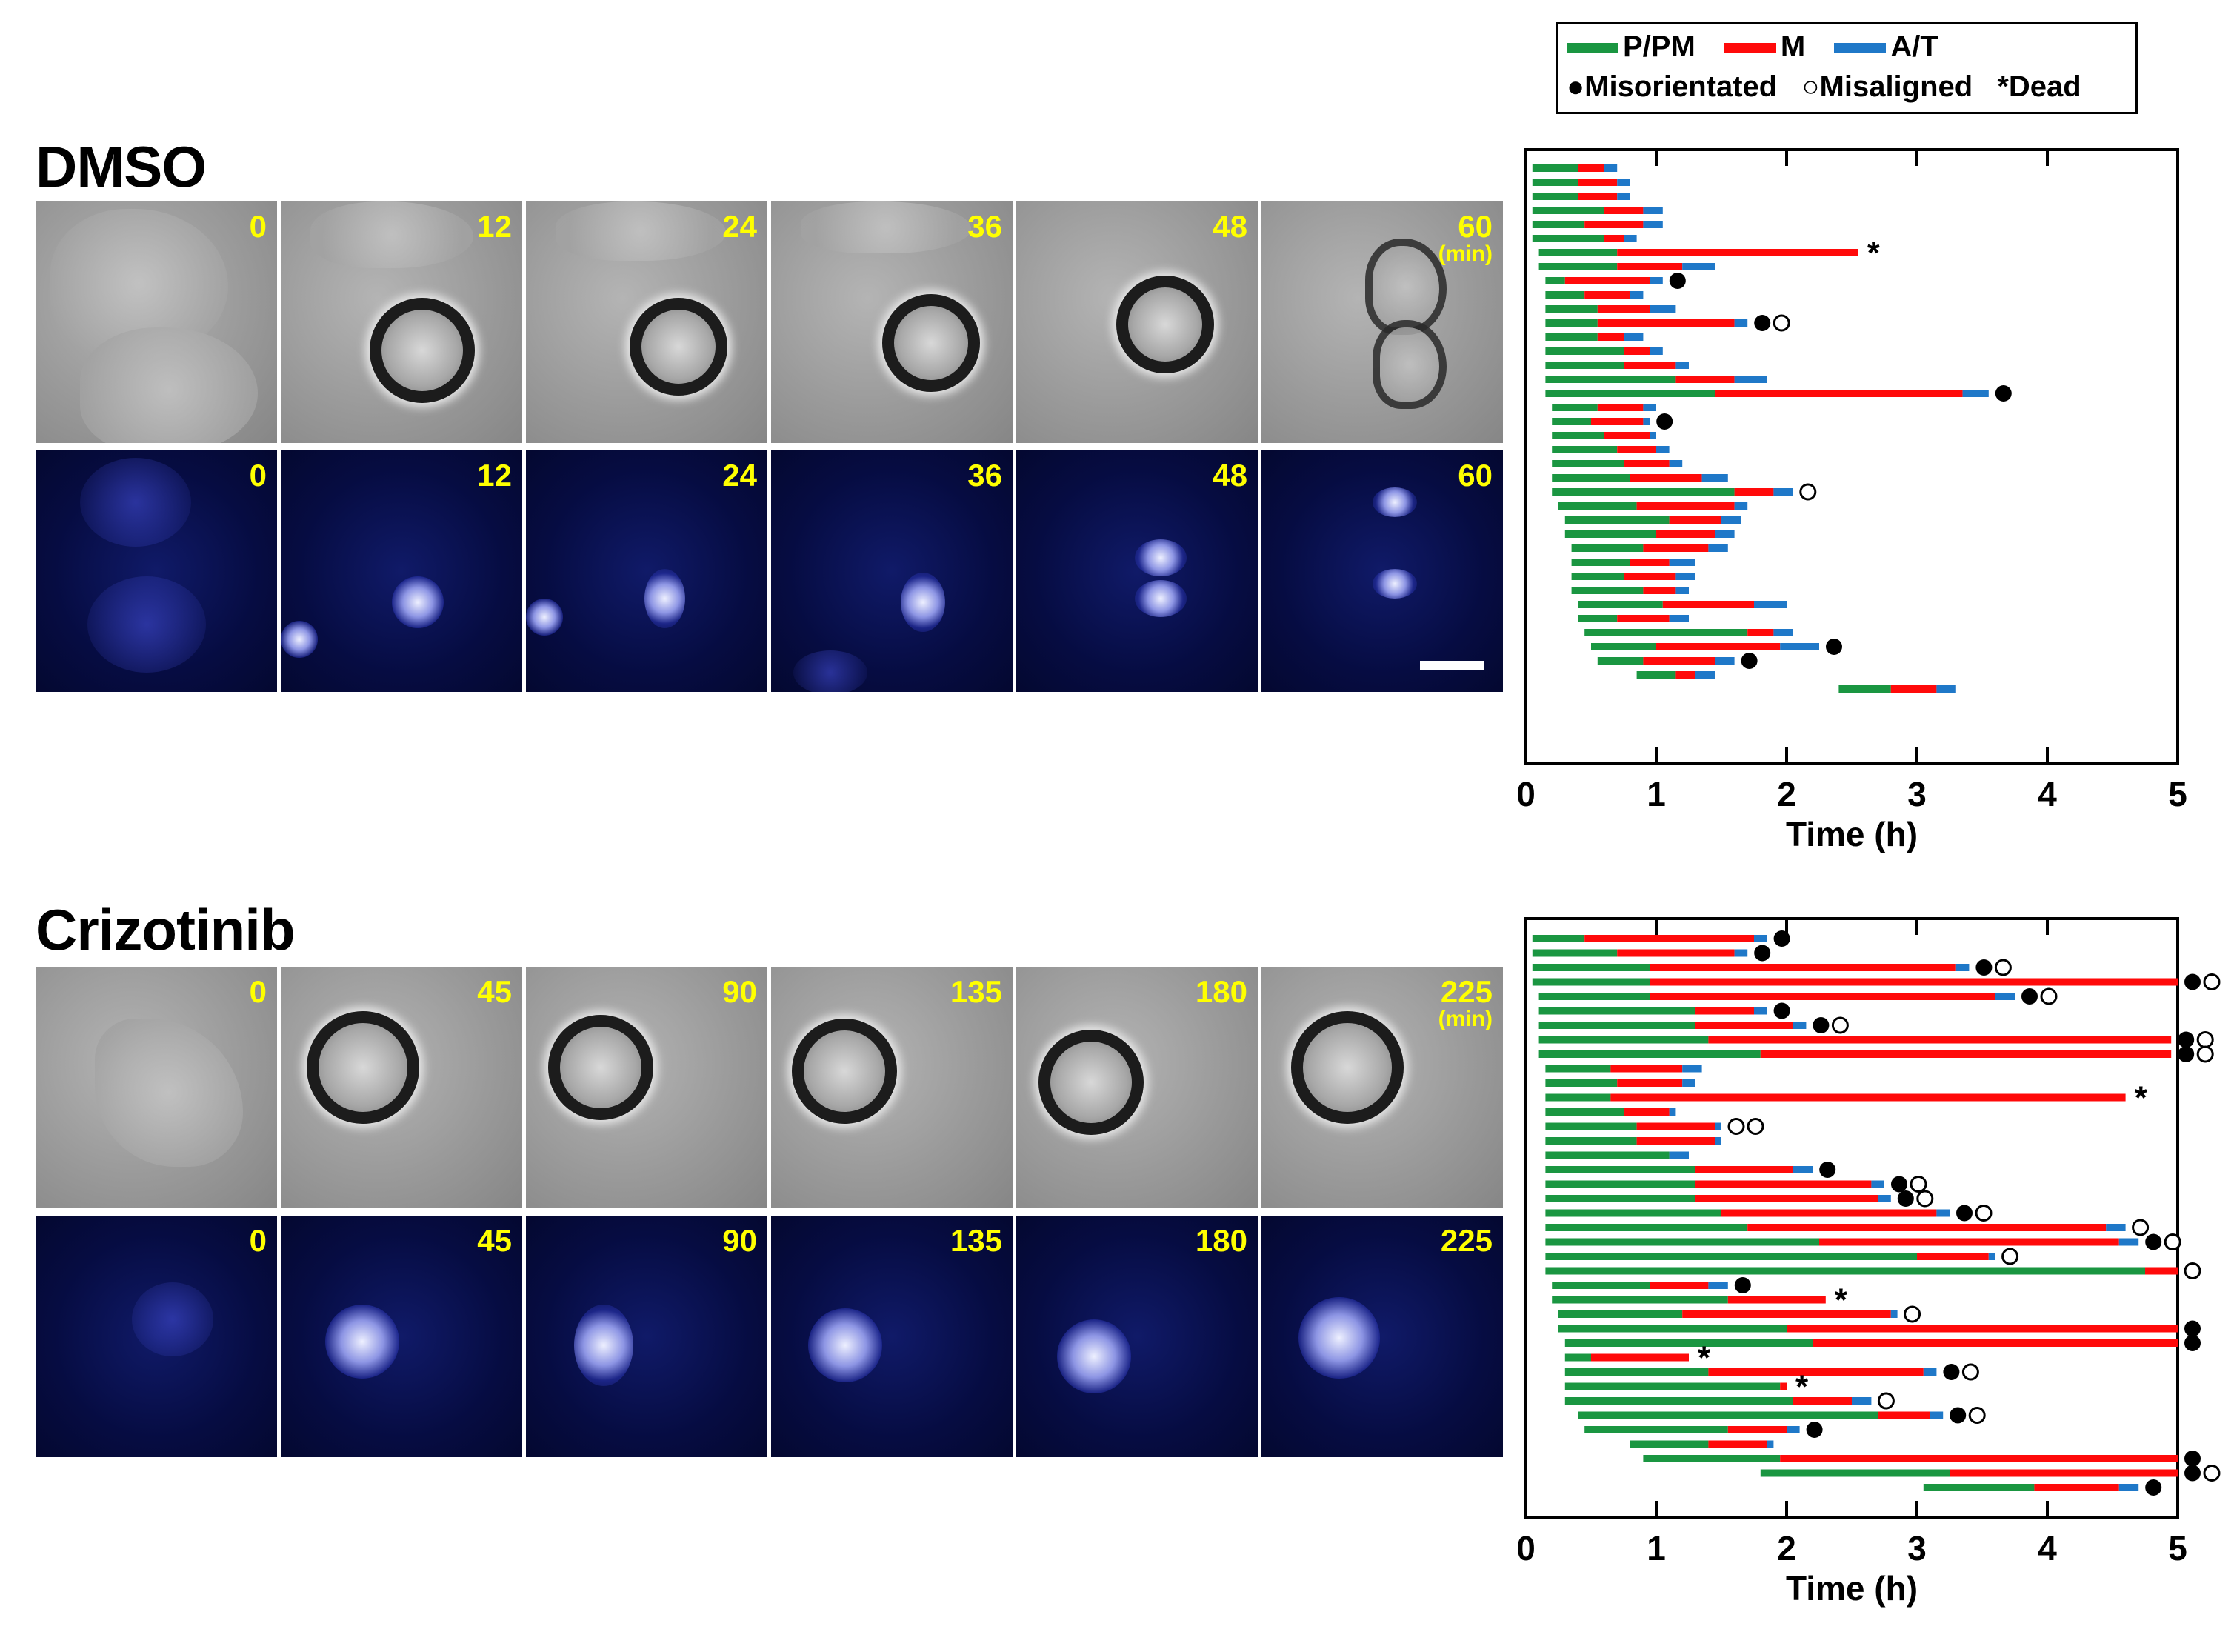 Image resolution: width=2234 pixels, height=1652 pixels. Describe the element at coordinates (156, 571) in the screenshot. I see `fluorescence-frame-0: 0` at that location.